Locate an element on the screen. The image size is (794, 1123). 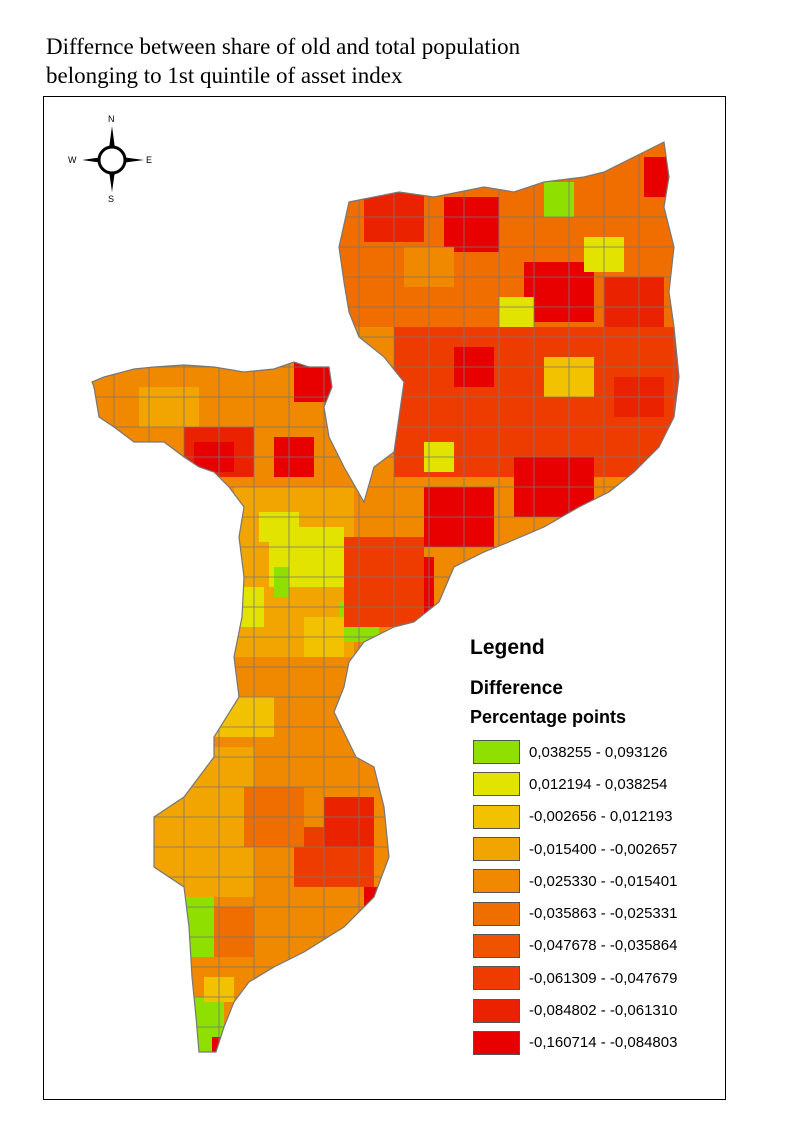
legend-item: 0,012194 - 0,038254 is located at coordinates (595, 784).